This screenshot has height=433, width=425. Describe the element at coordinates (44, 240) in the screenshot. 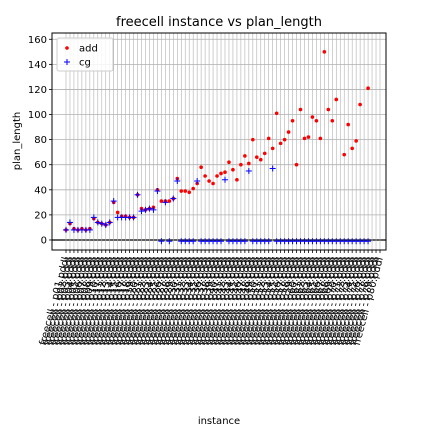

I see `y-tick-label: 0` at that location.